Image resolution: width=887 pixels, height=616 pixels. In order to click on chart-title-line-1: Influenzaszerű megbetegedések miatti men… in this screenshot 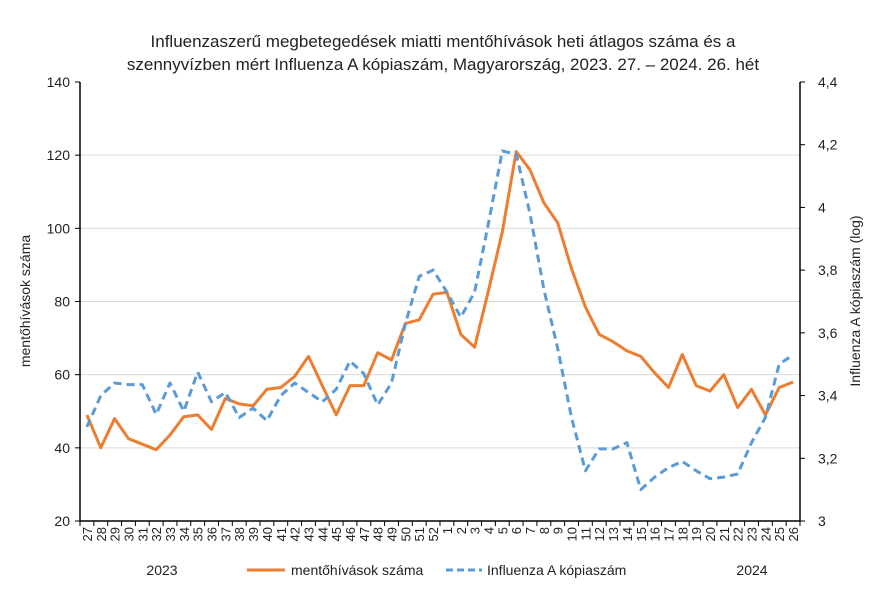, I will do `click(443, 41)`.